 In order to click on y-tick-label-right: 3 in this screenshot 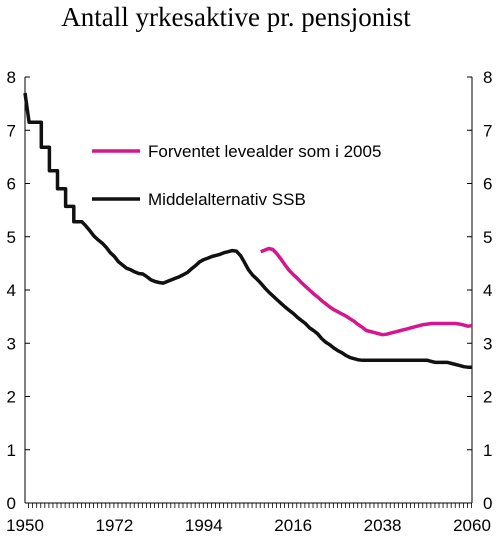, I will do `click(487, 343)`.